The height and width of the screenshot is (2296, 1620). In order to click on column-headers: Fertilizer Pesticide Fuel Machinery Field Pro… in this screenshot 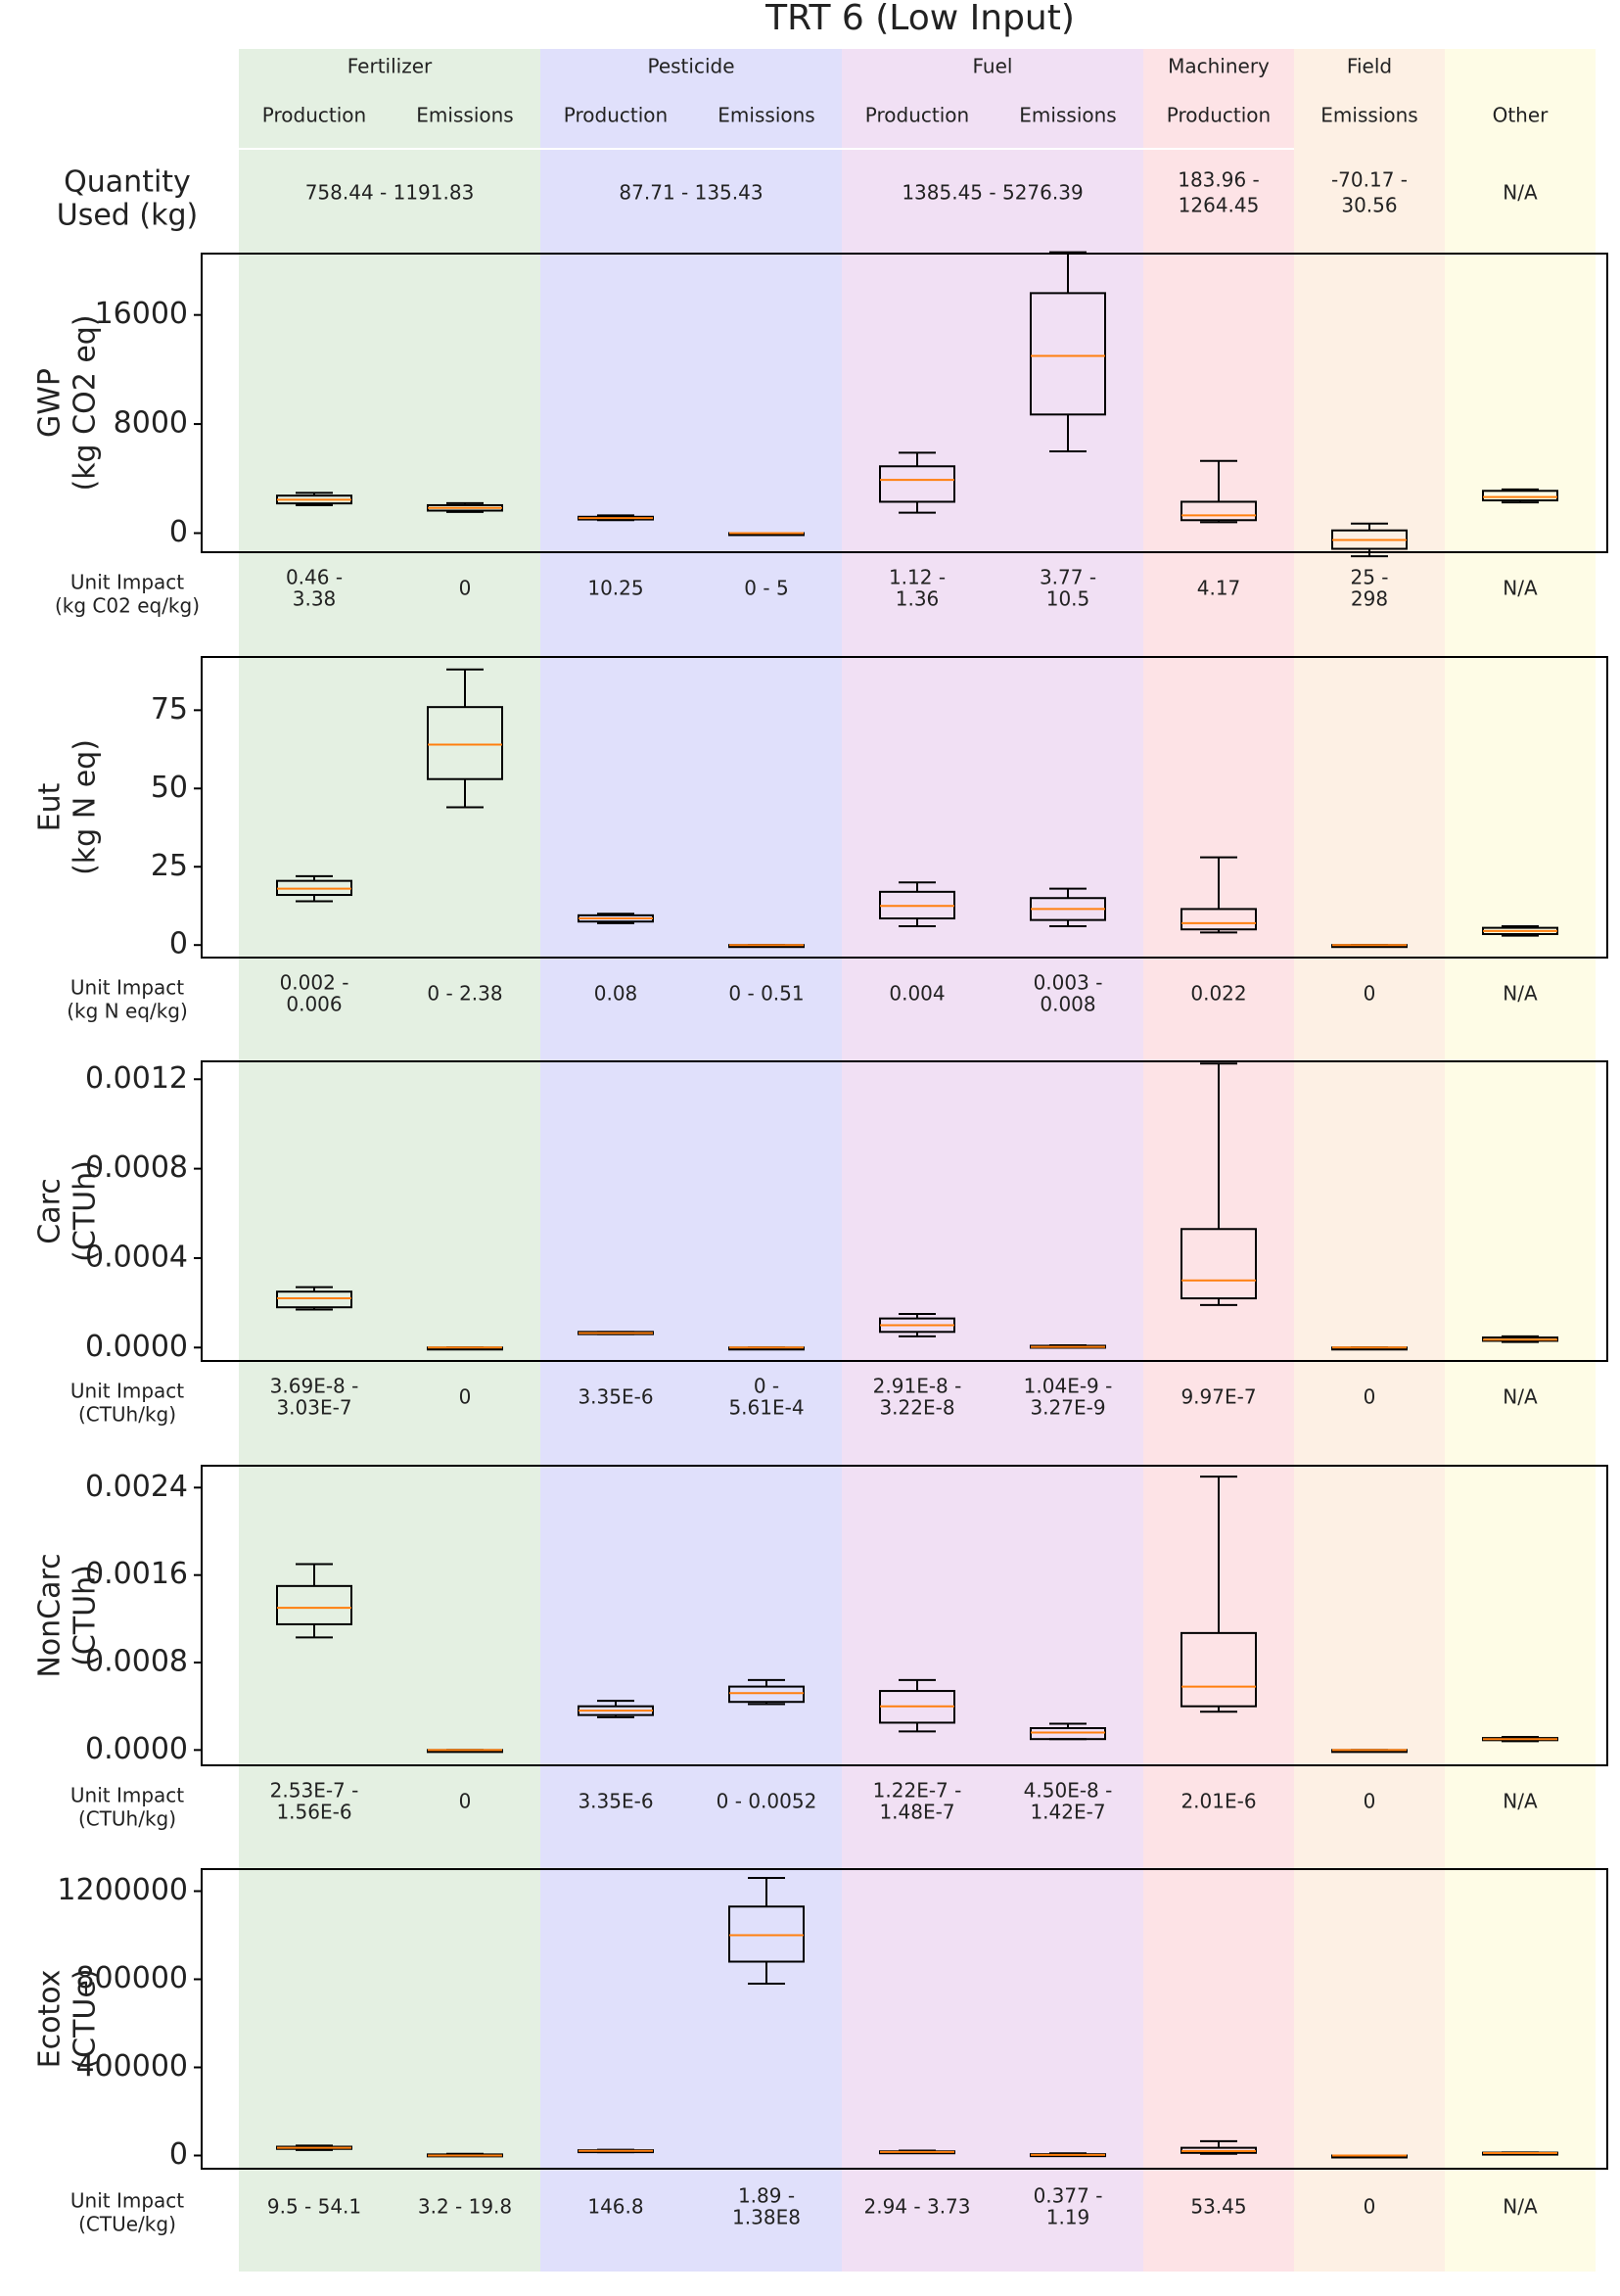, I will do `click(894, 102)`.